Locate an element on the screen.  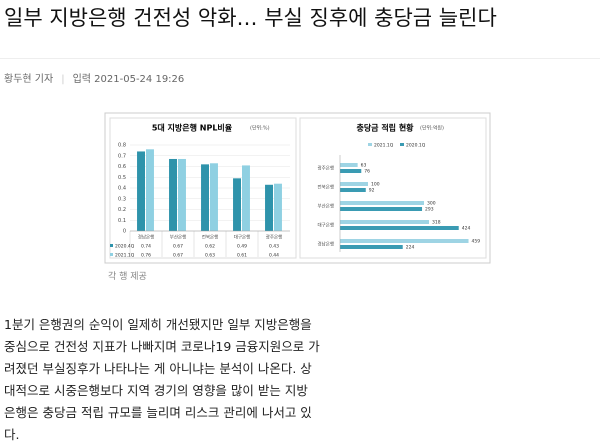
y-tick-label: 부산은행 is located at coordinates (325, 206).